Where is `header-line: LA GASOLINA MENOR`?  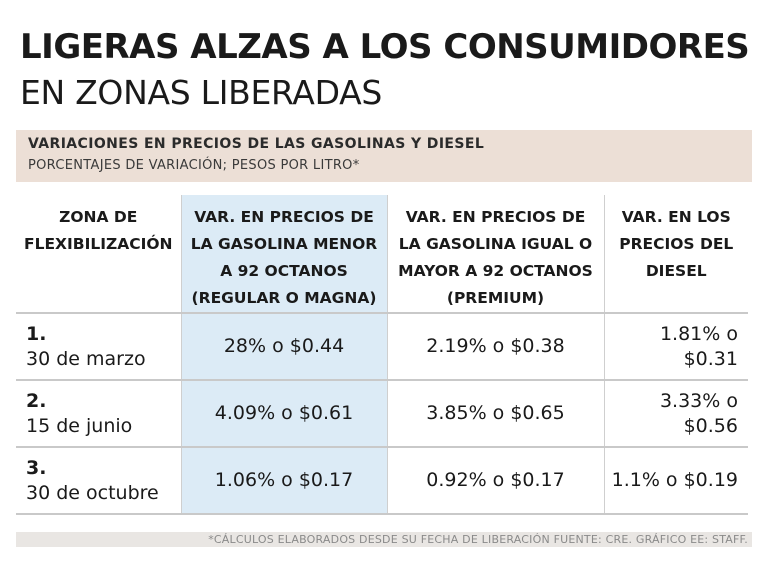
header-line: LA GASOLINA MENOR is located at coordinates (284, 244).